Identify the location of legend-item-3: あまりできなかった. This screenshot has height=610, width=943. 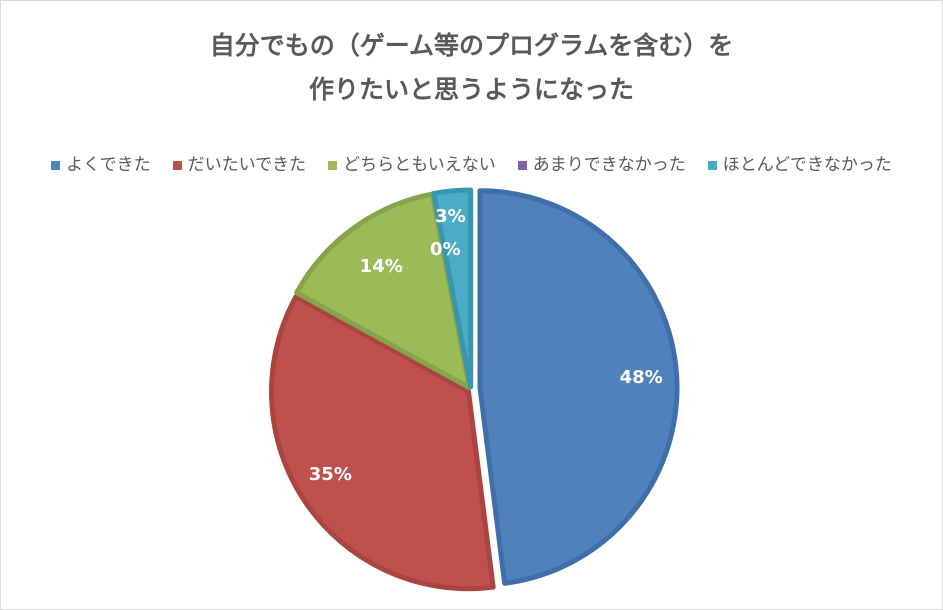
(601, 165).